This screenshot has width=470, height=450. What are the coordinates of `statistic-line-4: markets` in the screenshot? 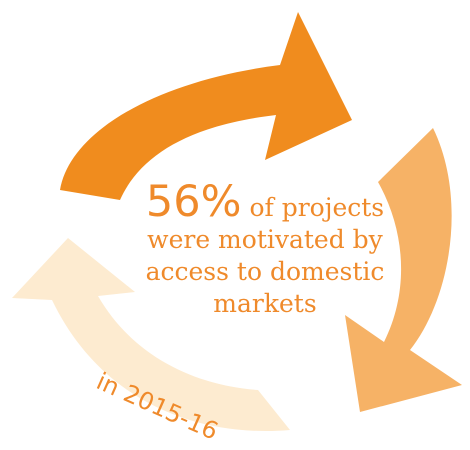 It's located at (265, 303).